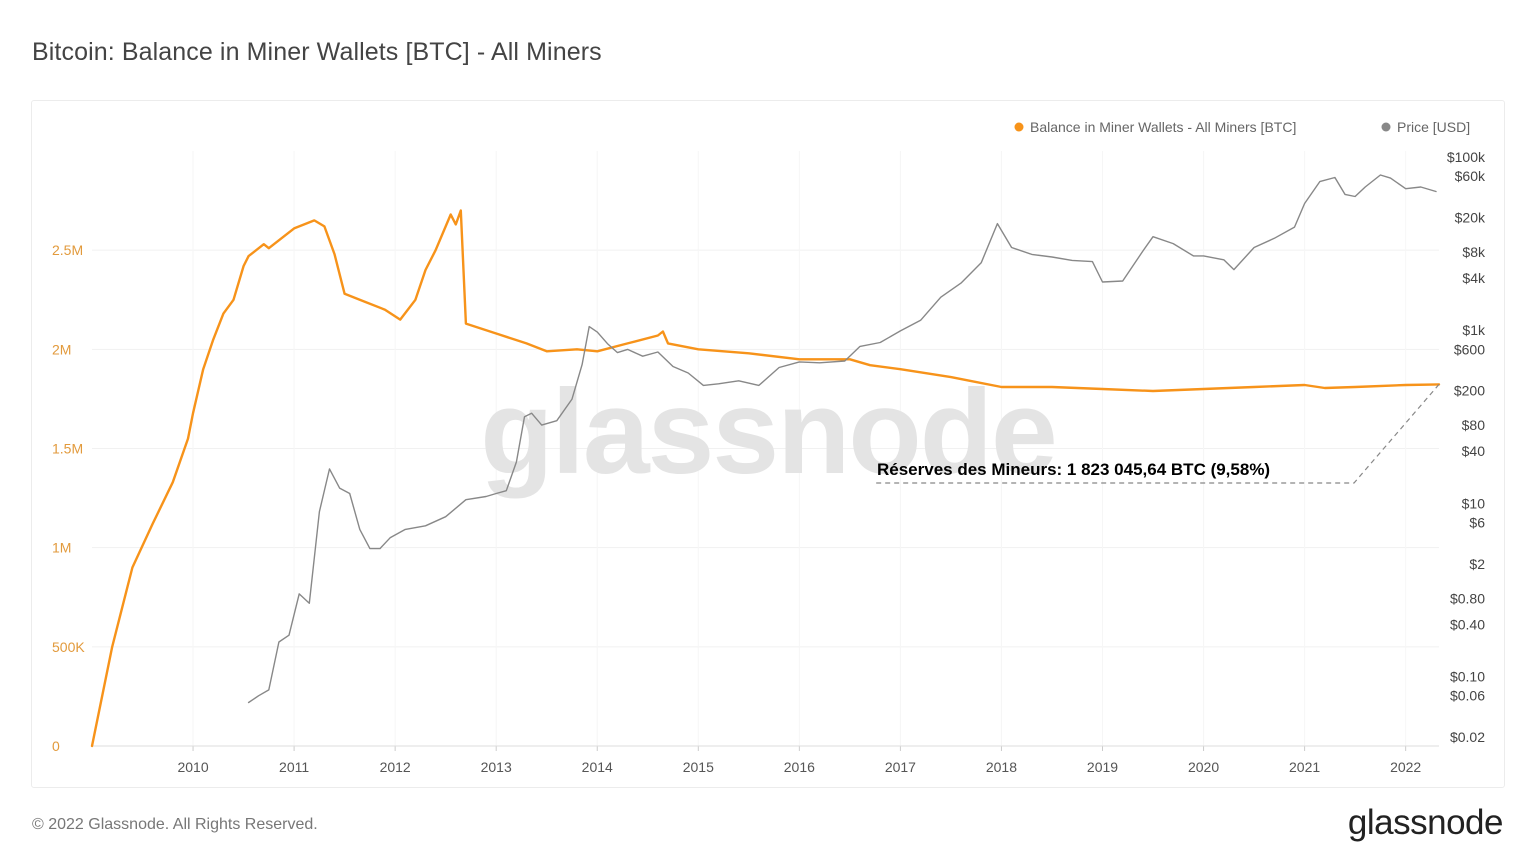  Describe the element at coordinates (1470, 218) in the screenshot. I see `y-right-tick-label: $20k` at that location.